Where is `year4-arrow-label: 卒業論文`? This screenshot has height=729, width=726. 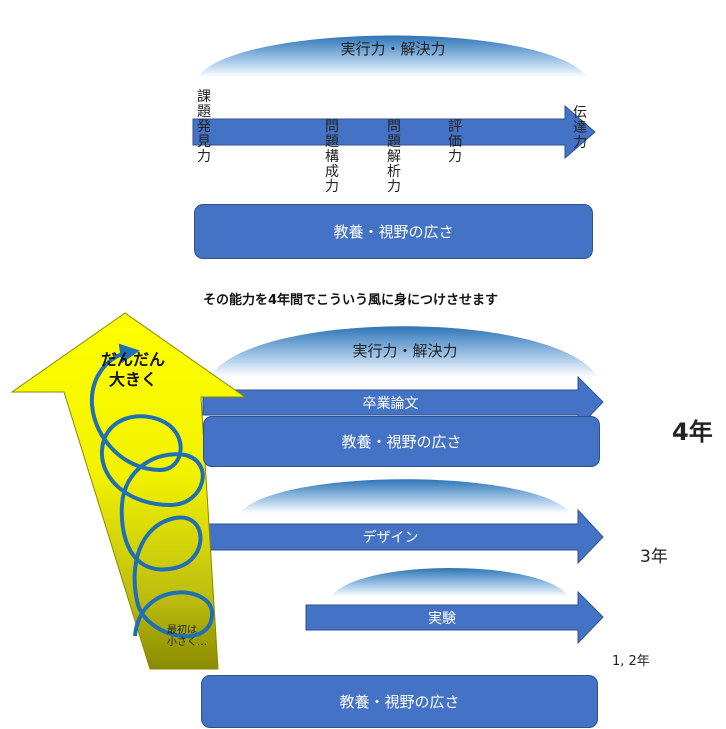
year4-arrow-label: 卒業論文 is located at coordinates (390, 404).